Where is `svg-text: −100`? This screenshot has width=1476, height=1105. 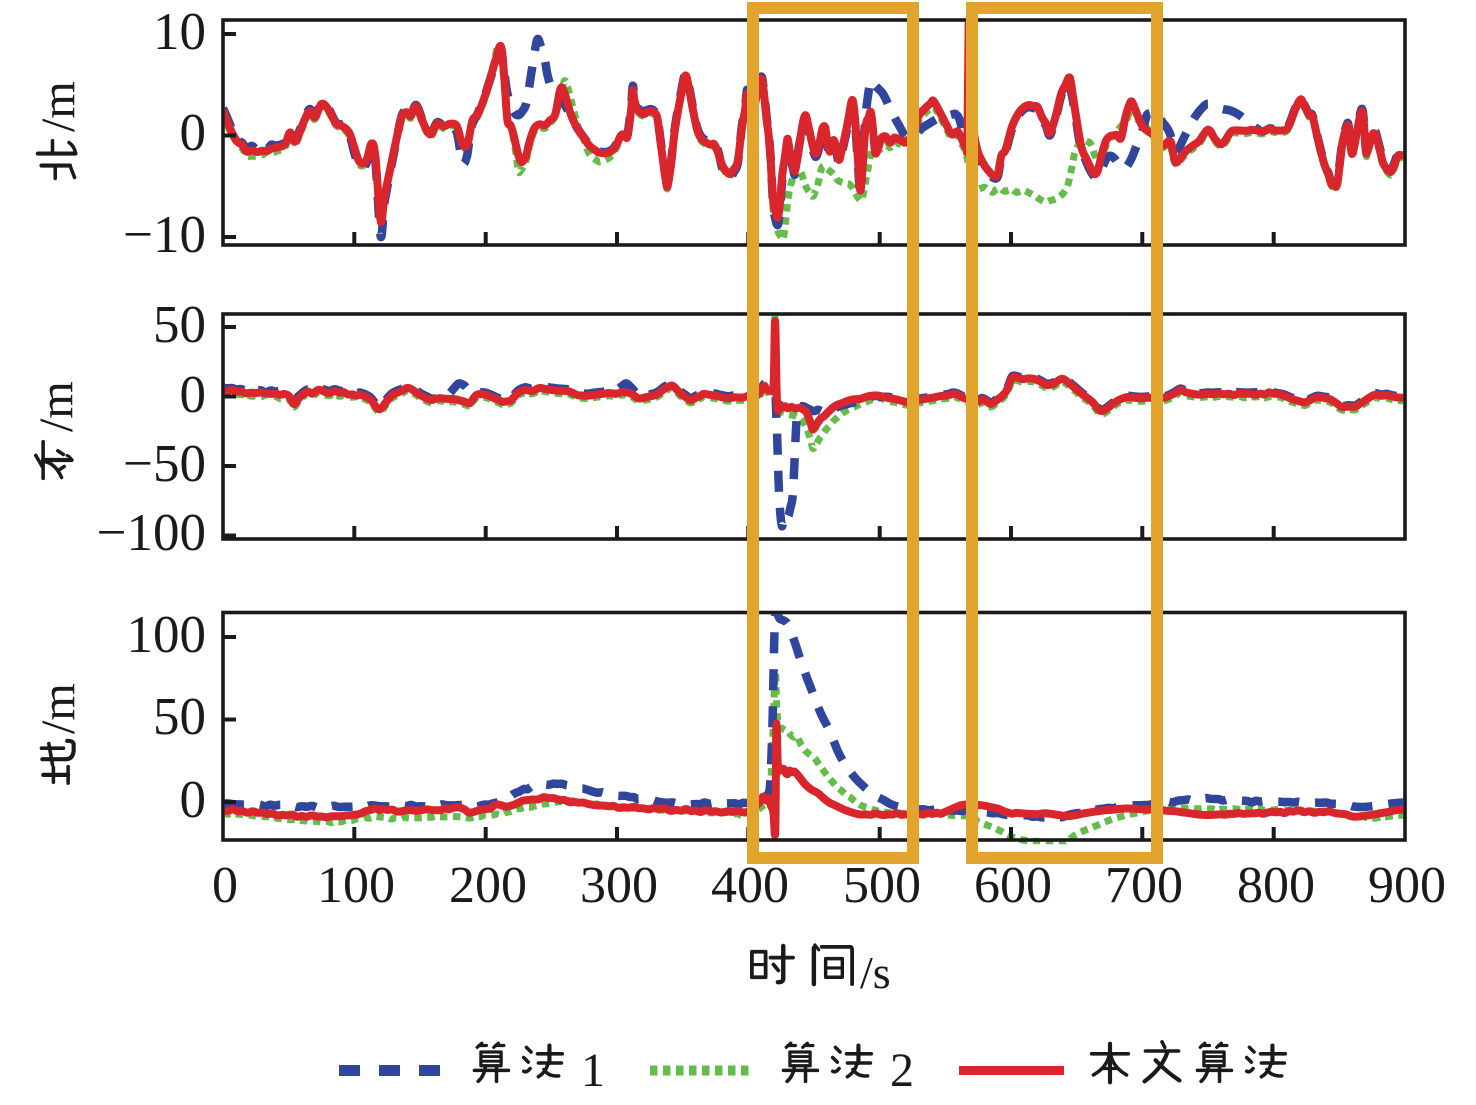
svg-text: −100 is located at coordinates (151, 533).